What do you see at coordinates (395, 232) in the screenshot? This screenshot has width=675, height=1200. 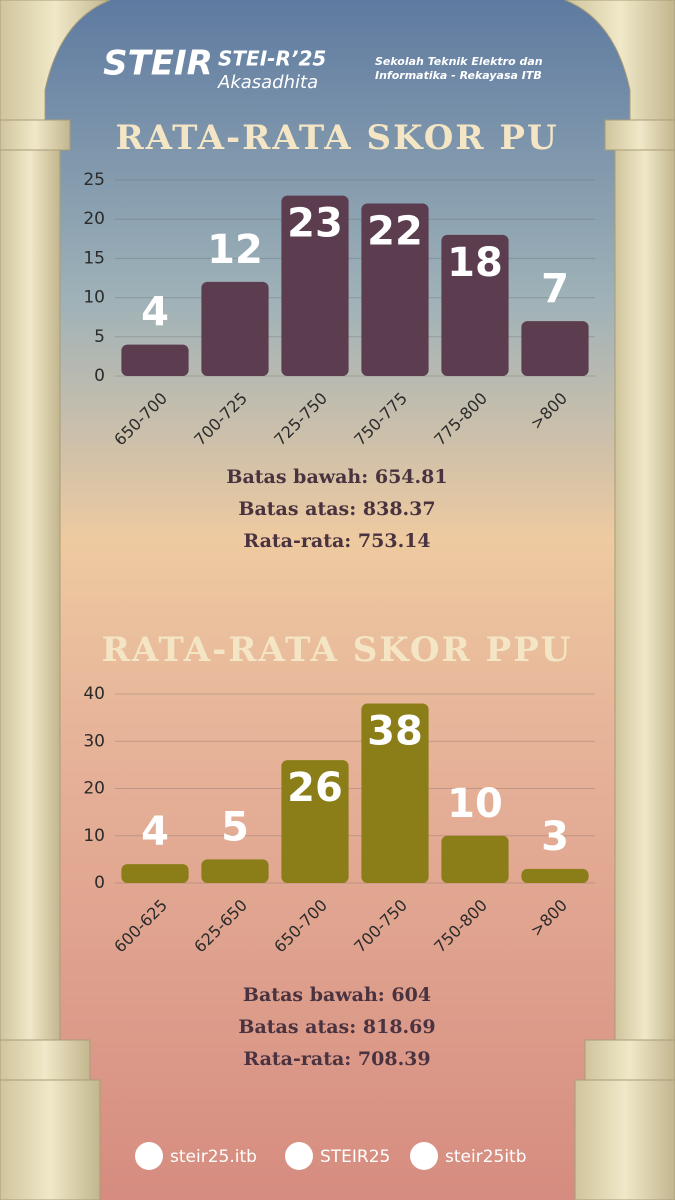 I see `data-label: 22` at bounding box center [395, 232].